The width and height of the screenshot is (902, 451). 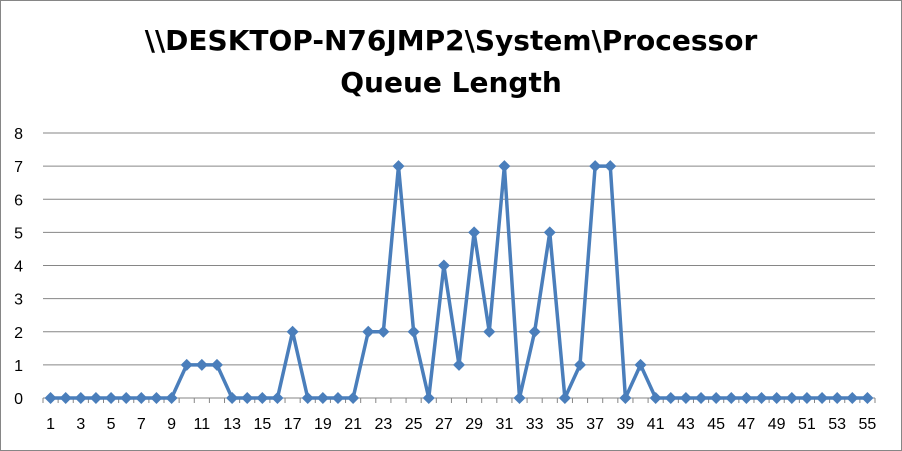 What do you see at coordinates (18, 134) in the screenshot?
I see `y-tick-label-8: 8` at bounding box center [18, 134].